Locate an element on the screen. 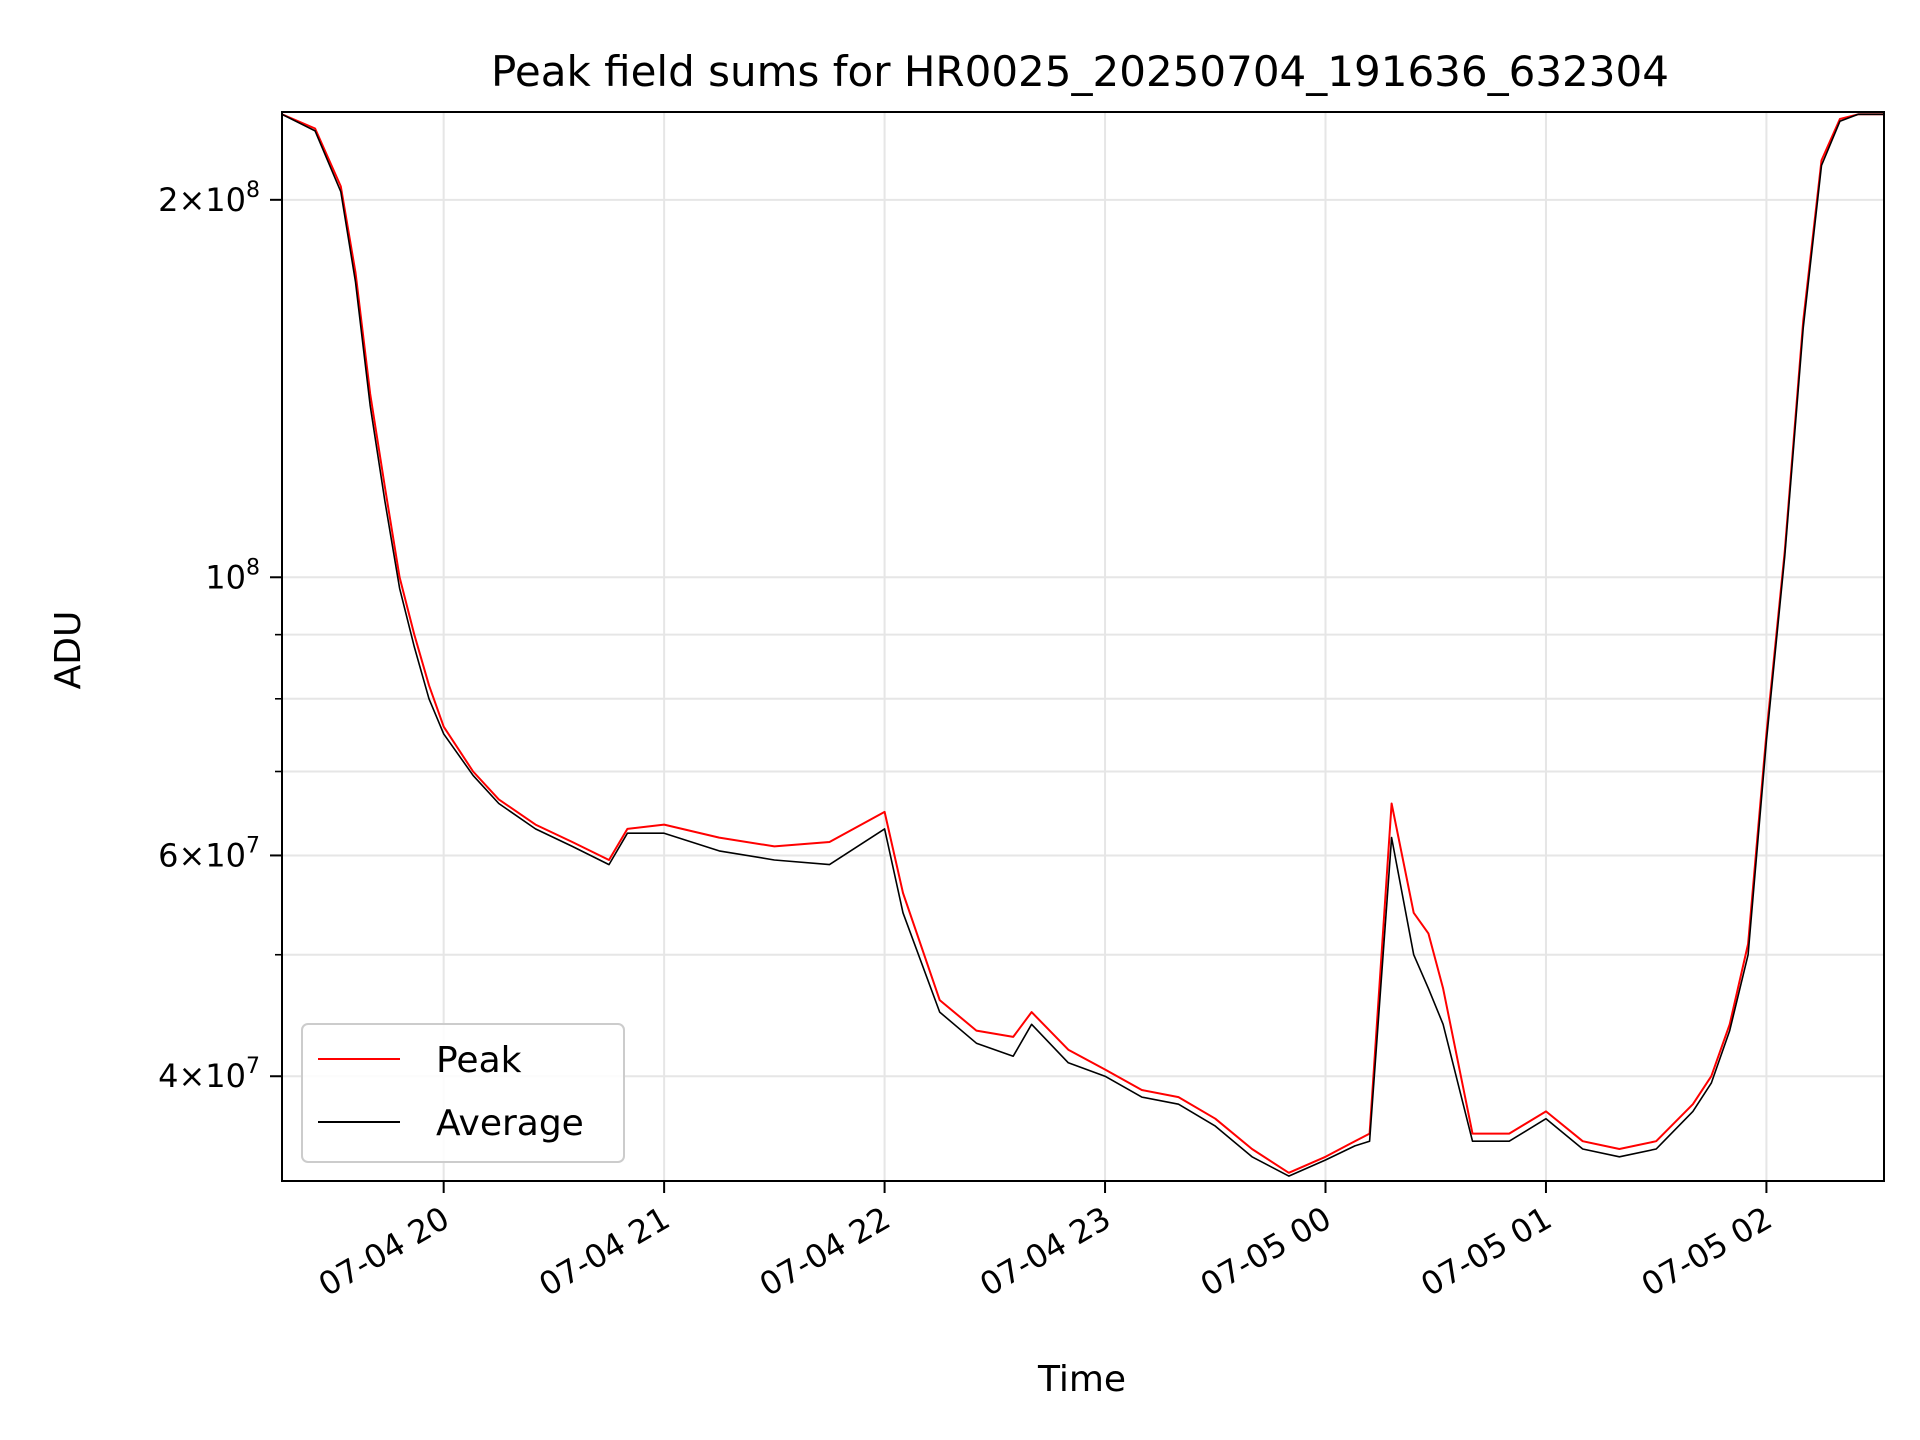 Image resolution: width=1920 pixels, height=1440 pixels. y-tick-label: 6×107 is located at coordinates (209, 853).